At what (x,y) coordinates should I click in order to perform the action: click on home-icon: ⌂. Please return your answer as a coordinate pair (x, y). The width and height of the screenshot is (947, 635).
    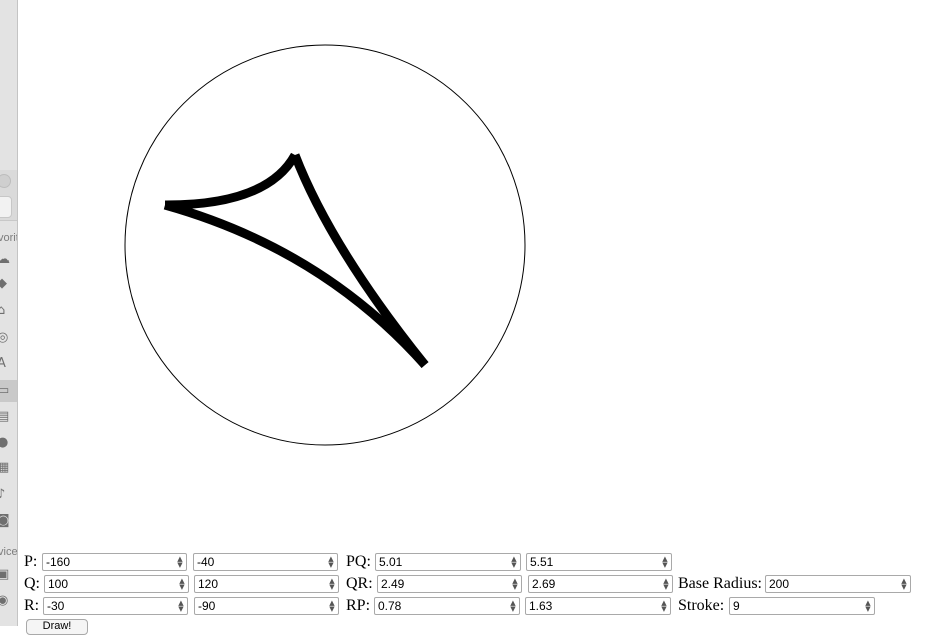
    Looking at the image, I should click on (5, 311).